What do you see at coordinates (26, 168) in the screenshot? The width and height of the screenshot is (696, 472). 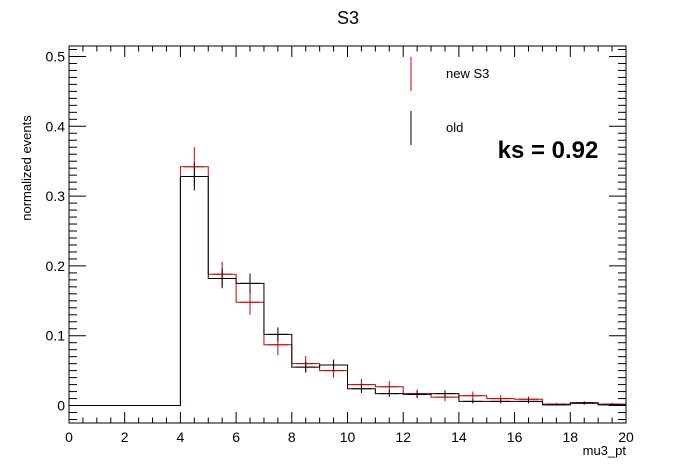 I see `y-axis-title: normalized events` at bounding box center [26, 168].